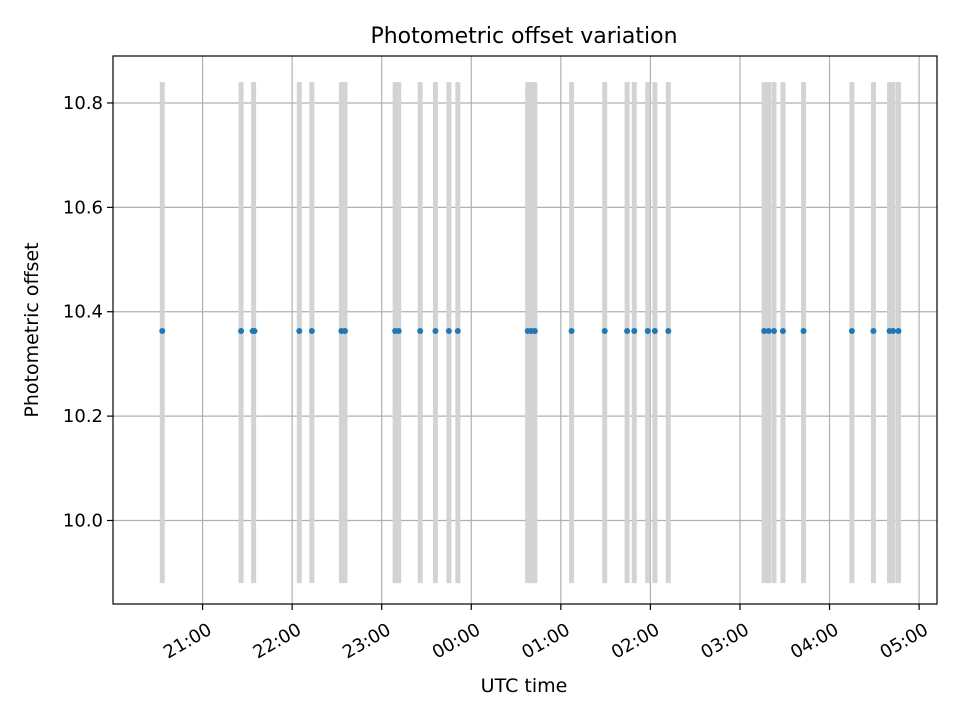 This screenshot has width=960, height=720. What do you see at coordinates (545, 641) in the screenshot?
I see `x-tick-label-4: 01:00` at bounding box center [545, 641].